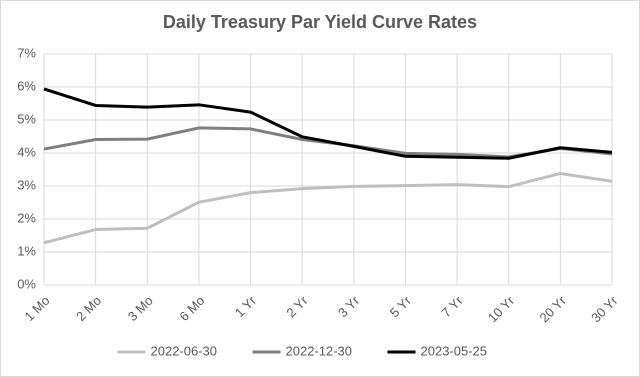  What do you see at coordinates (26, 250) in the screenshot?
I see `y-tick-label: 1%` at bounding box center [26, 250].